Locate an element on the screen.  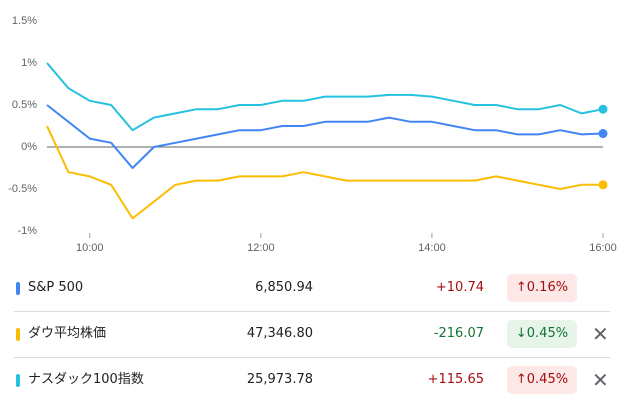
percent: ↓0.45% is located at coordinates (542, 334).